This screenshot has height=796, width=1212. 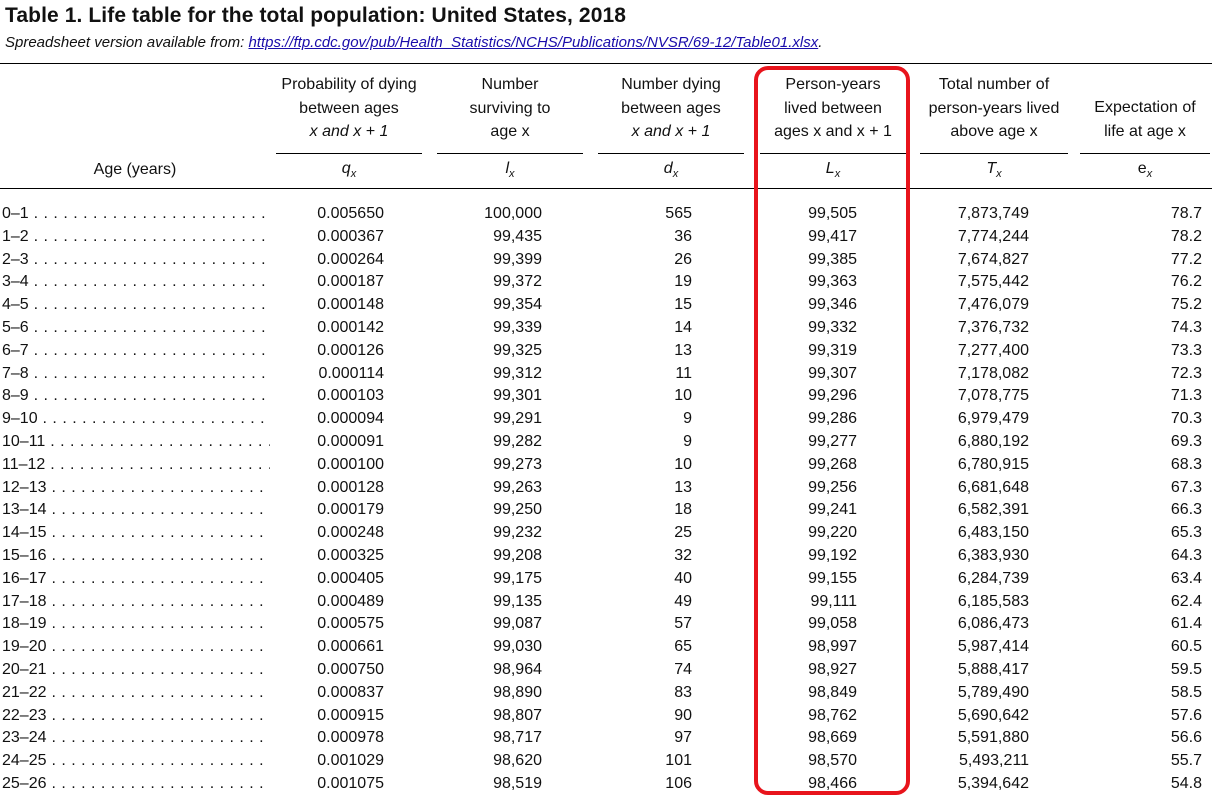 I want to click on e-cell: 57.6, so click(x=1186, y=715).